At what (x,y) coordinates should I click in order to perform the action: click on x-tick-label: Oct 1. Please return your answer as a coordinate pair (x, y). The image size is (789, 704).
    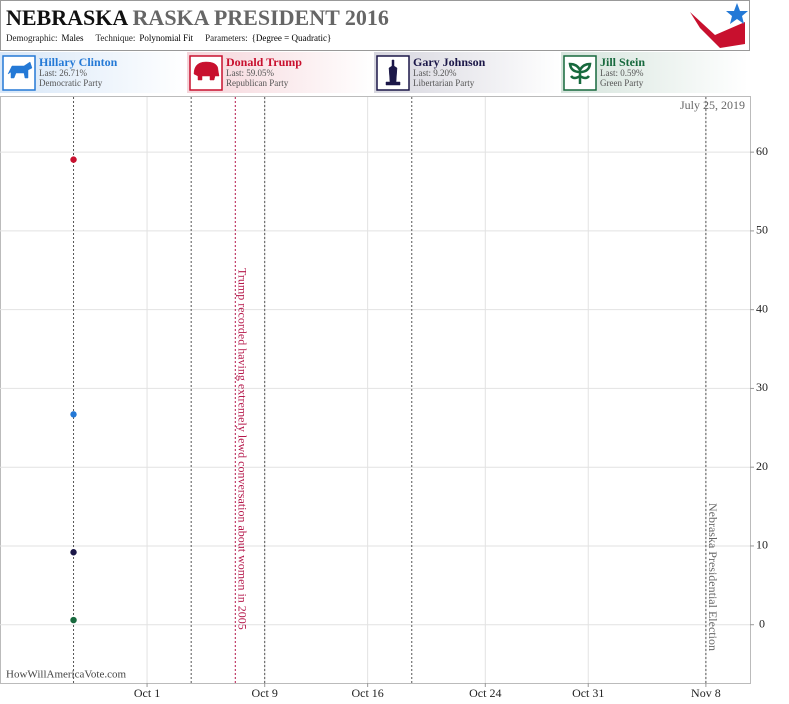
    Looking at the image, I should click on (147, 693).